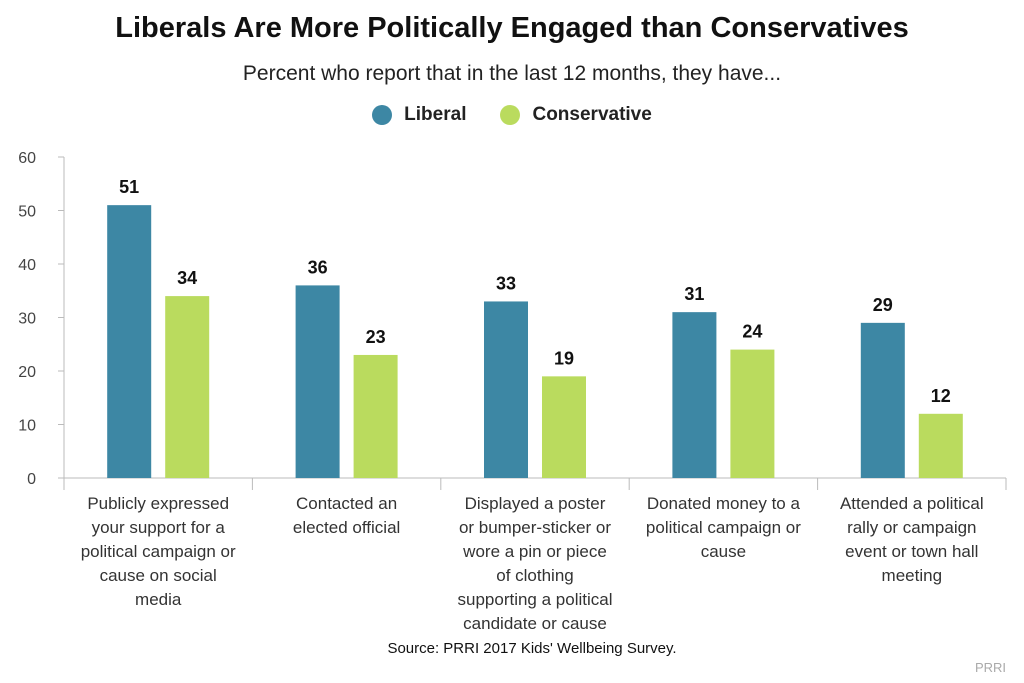  Describe the element at coordinates (506, 283) in the screenshot. I see `data-label-liberal: 33` at that location.